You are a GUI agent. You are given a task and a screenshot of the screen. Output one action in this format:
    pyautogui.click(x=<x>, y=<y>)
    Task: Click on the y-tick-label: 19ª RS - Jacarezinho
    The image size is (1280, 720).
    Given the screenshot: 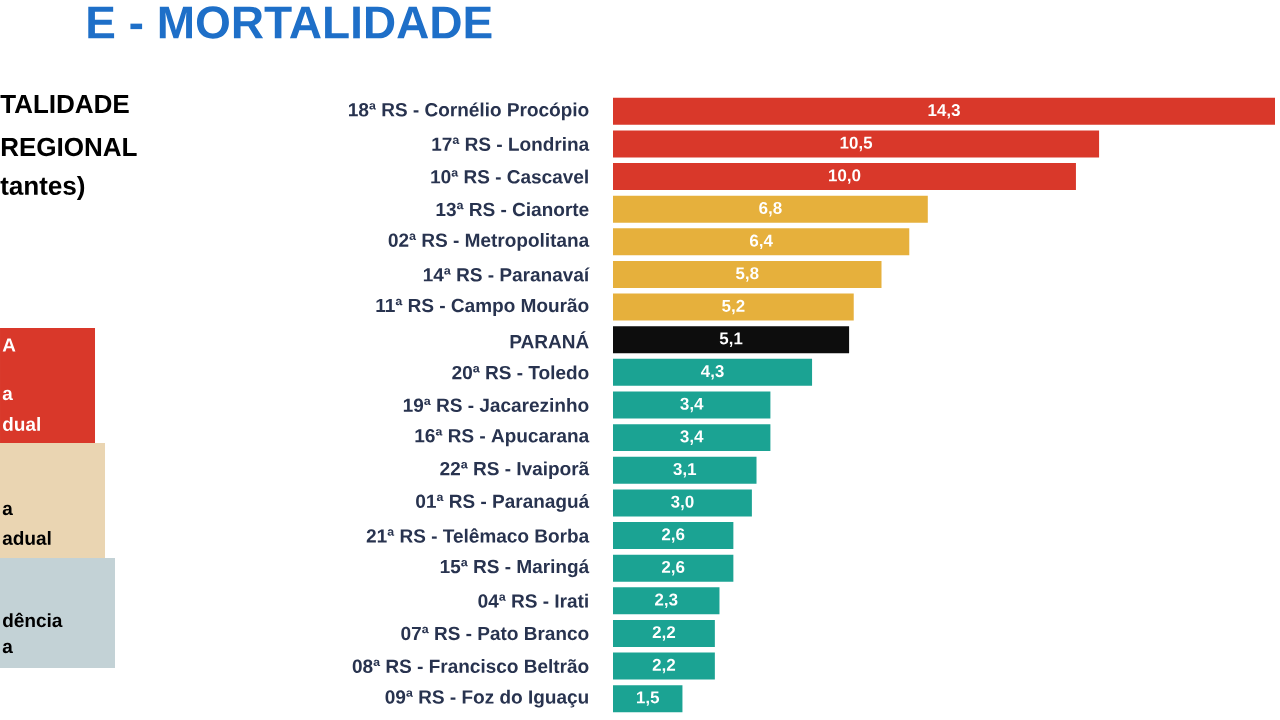 What is the action you would take?
    pyautogui.click(x=496, y=405)
    